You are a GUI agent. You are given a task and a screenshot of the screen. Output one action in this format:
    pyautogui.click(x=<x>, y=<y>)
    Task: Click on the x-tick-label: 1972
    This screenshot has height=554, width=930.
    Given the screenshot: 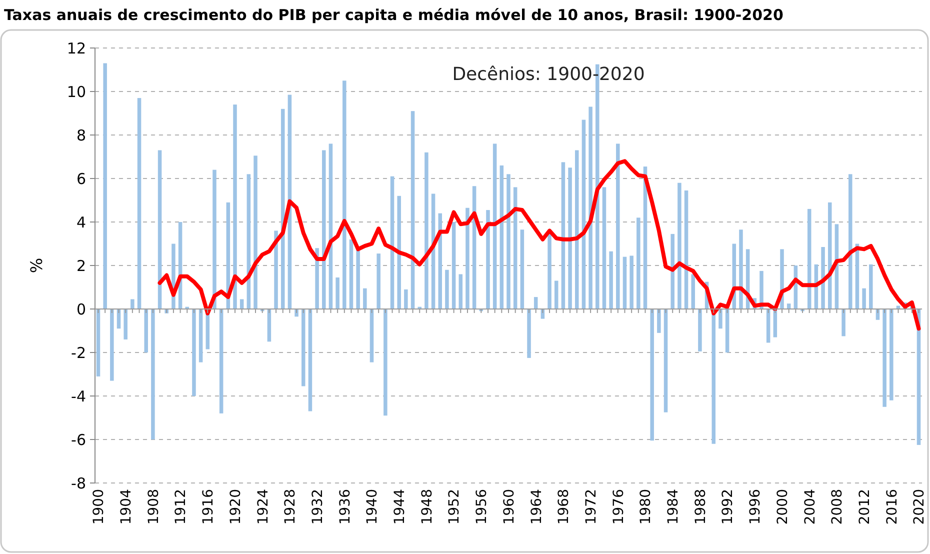 What is the action you would take?
    pyautogui.click(x=591, y=507)
    